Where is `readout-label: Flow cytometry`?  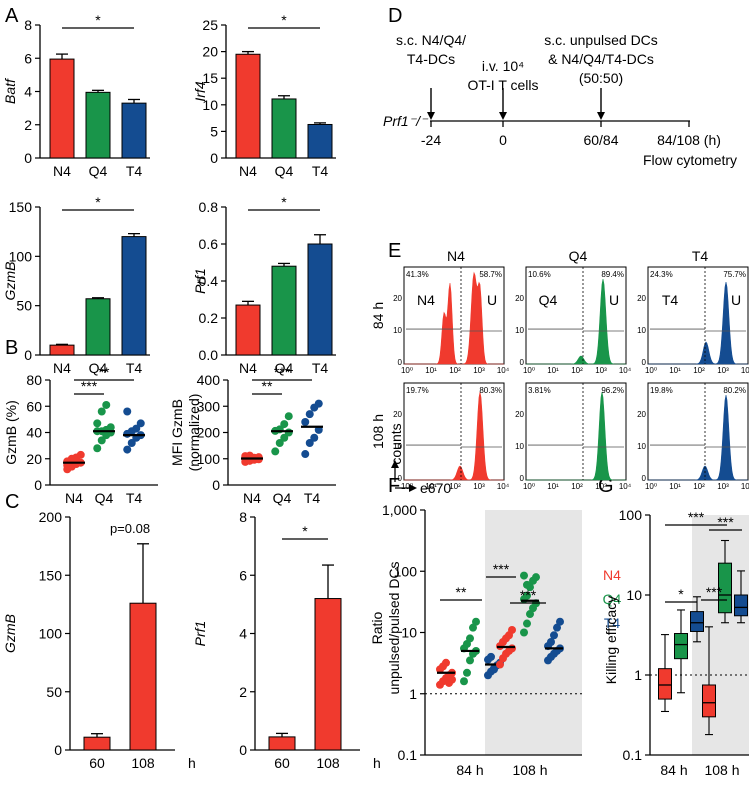
readout-label: Flow cytometry is located at coordinates (690, 160).